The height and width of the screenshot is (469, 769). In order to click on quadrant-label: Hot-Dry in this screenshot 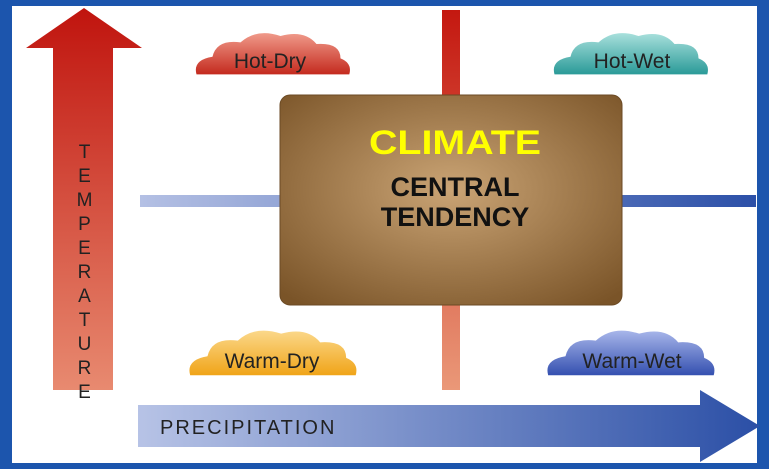, I will do `click(270, 61)`.